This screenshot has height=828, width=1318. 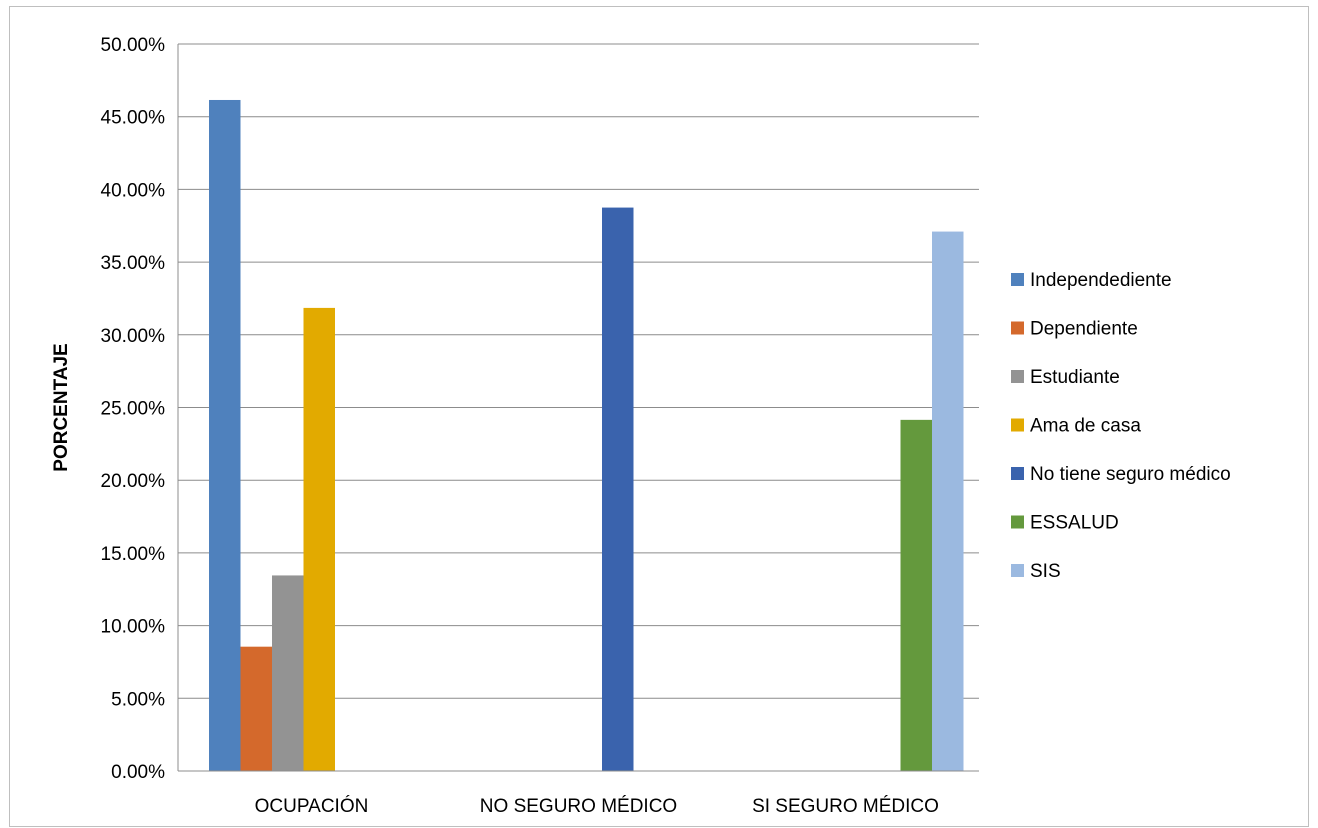 What do you see at coordinates (133, 263) in the screenshot?
I see `y-tick-label: 35.00%` at bounding box center [133, 263].